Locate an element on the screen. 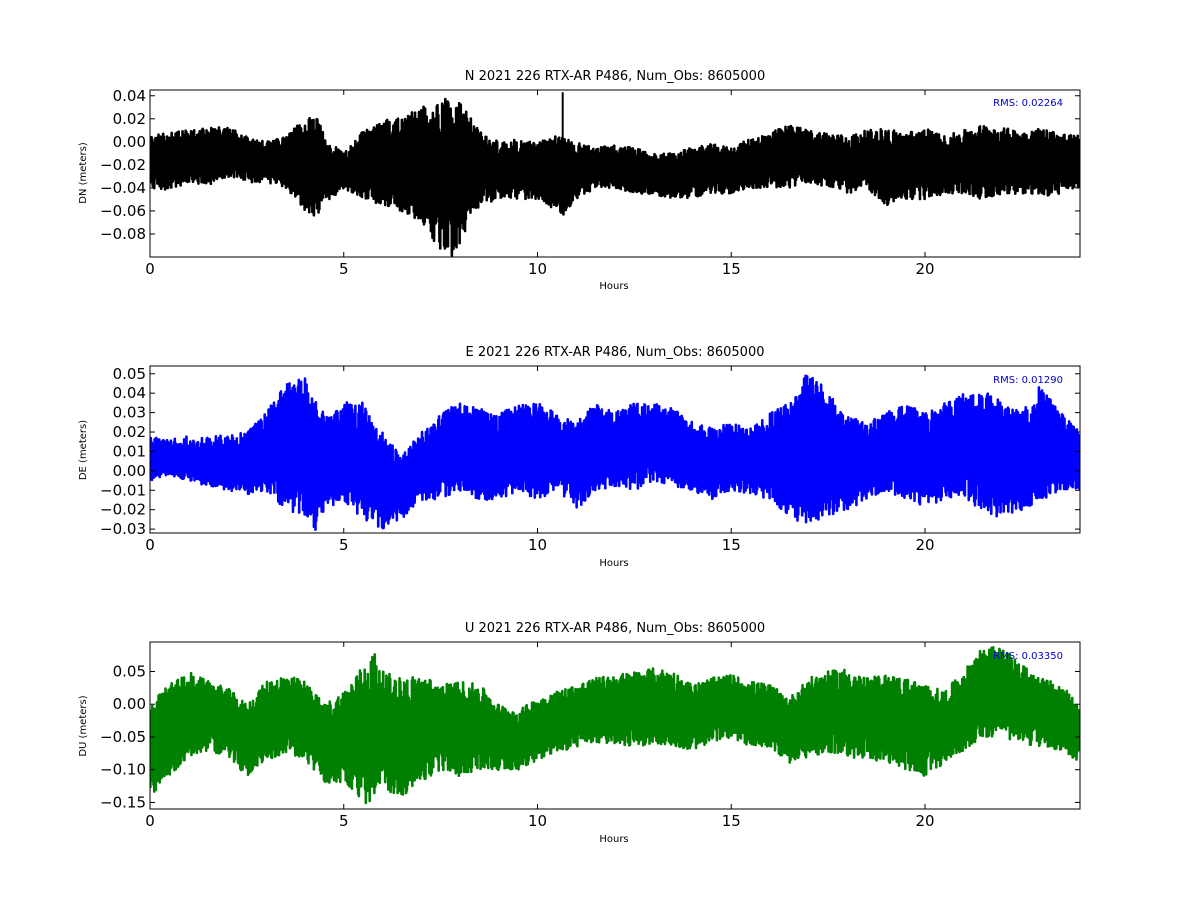 Image resolution: width=1200 pixels, height=900 pixels. x-tick-label-north: 10 is located at coordinates (537, 269).